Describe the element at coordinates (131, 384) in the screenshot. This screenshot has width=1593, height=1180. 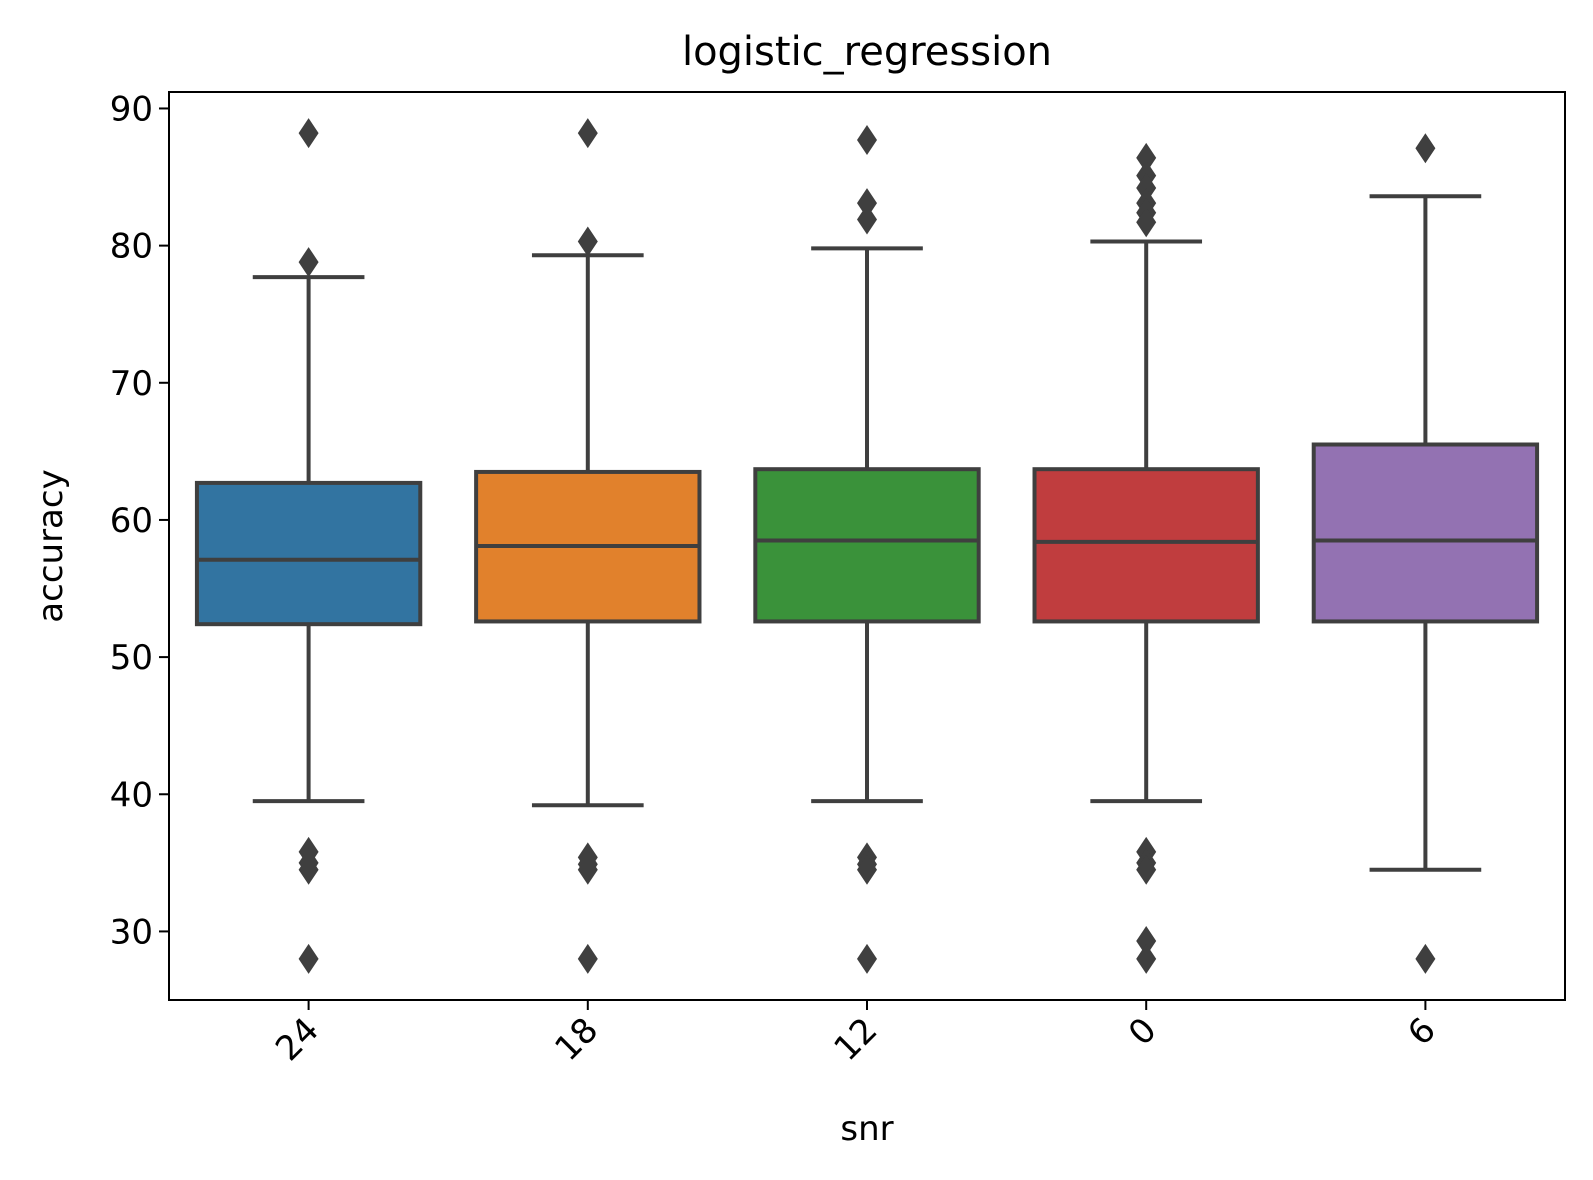
I see `y-tick-label: 70` at that location.